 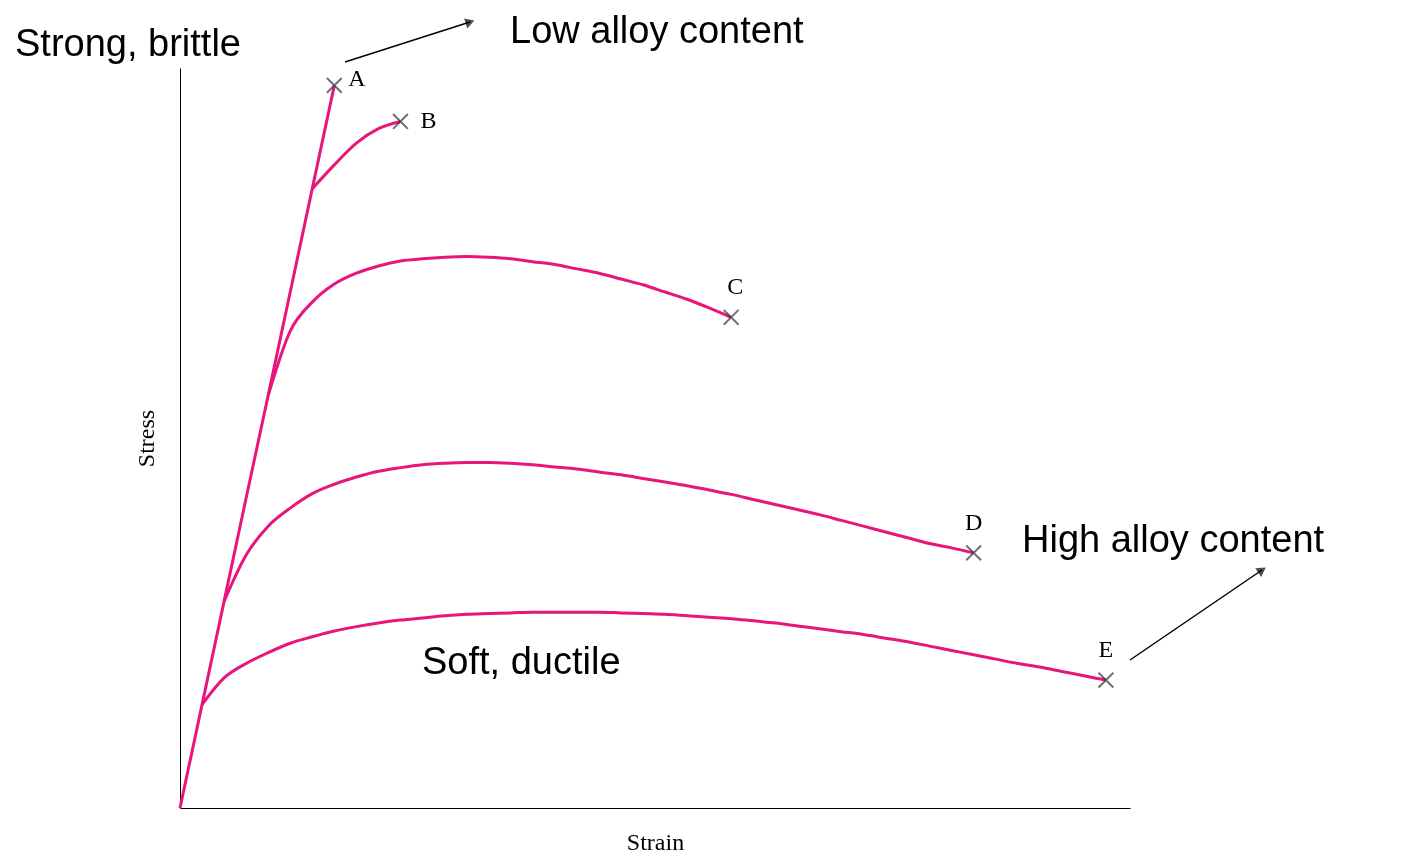 I want to click on y-axis-title: Stress, so click(x=145, y=438).